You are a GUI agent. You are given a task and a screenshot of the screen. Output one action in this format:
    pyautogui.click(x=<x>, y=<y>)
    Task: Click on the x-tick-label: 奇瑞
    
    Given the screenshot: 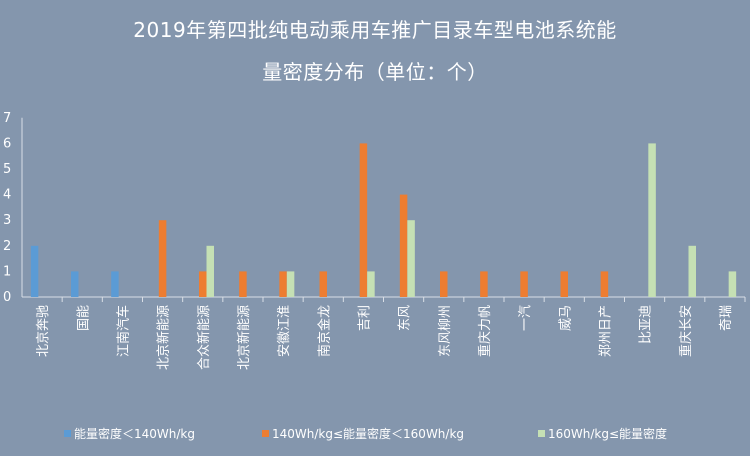 What is the action you would take?
    pyautogui.click(x=726, y=318)
    